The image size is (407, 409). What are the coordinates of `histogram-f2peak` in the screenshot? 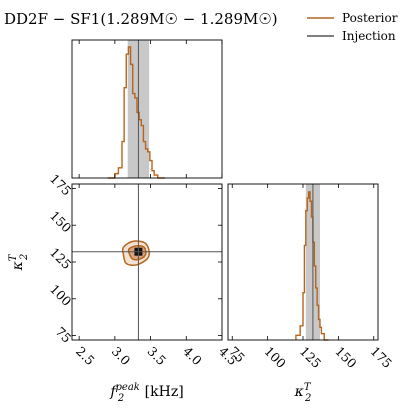 It's located at (147, 109).